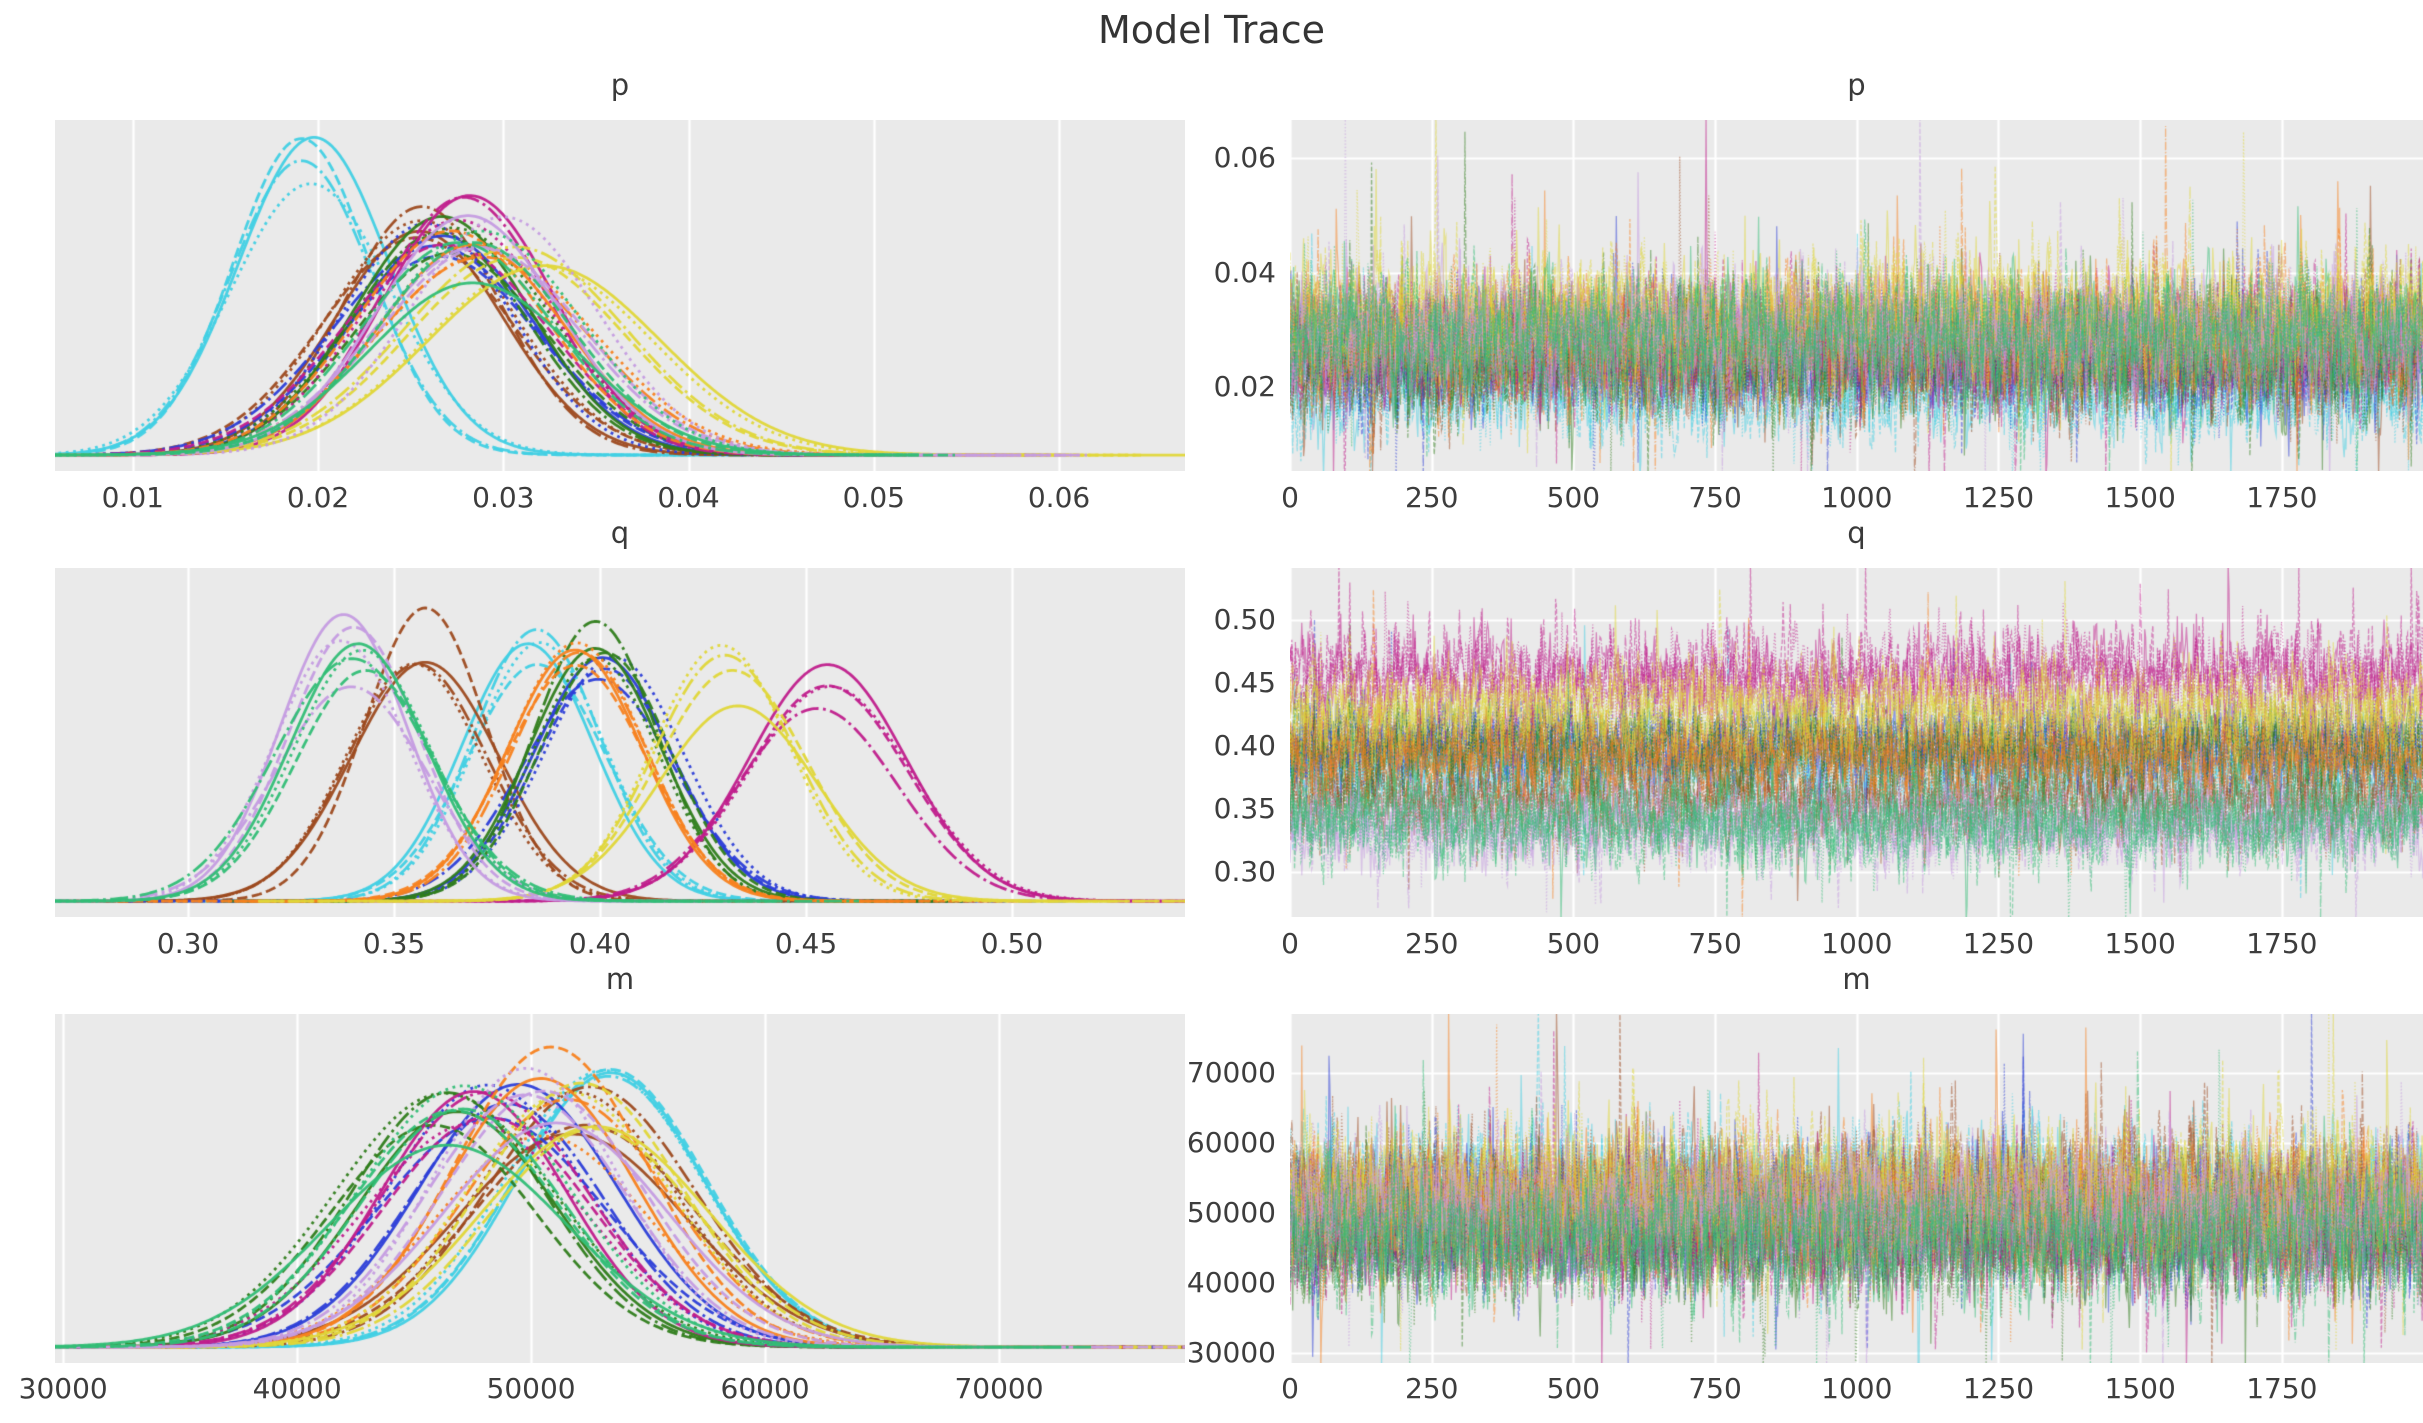 Image resolution: width=2423 pixels, height=1423 pixels. What do you see at coordinates (1715, 943) in the screenshot?
I see `x-tick-label-q-trace: 750` at bounding box center [1715, 943].